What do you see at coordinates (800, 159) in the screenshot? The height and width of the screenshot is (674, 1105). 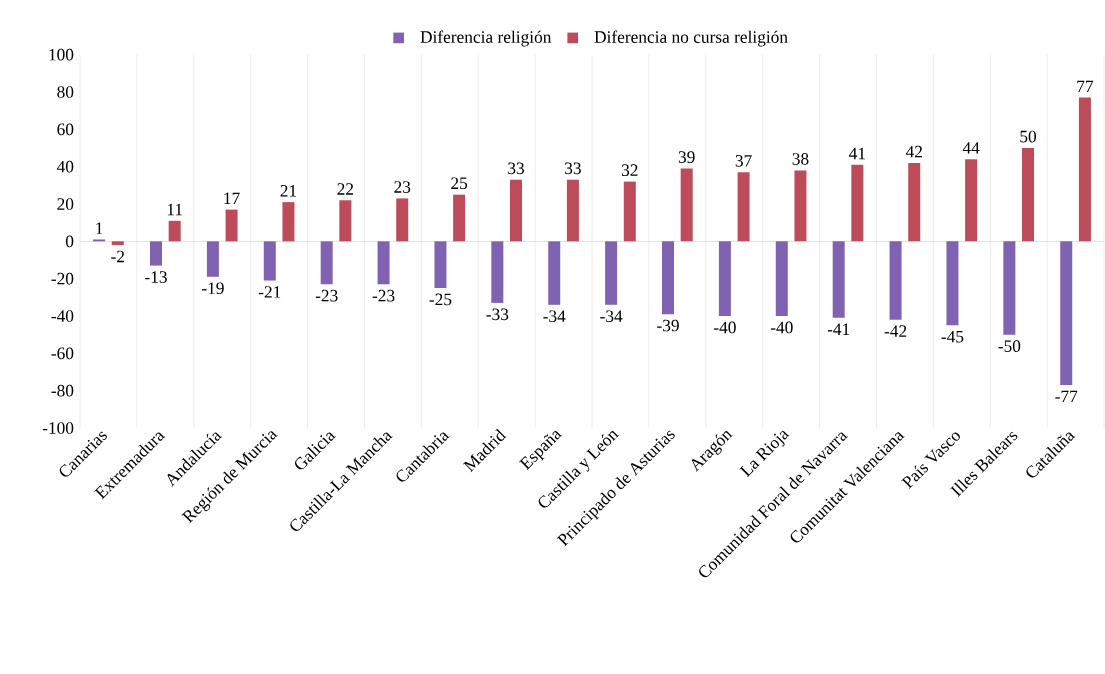 I see `data-label: 38` at bounding box center [800, 159].